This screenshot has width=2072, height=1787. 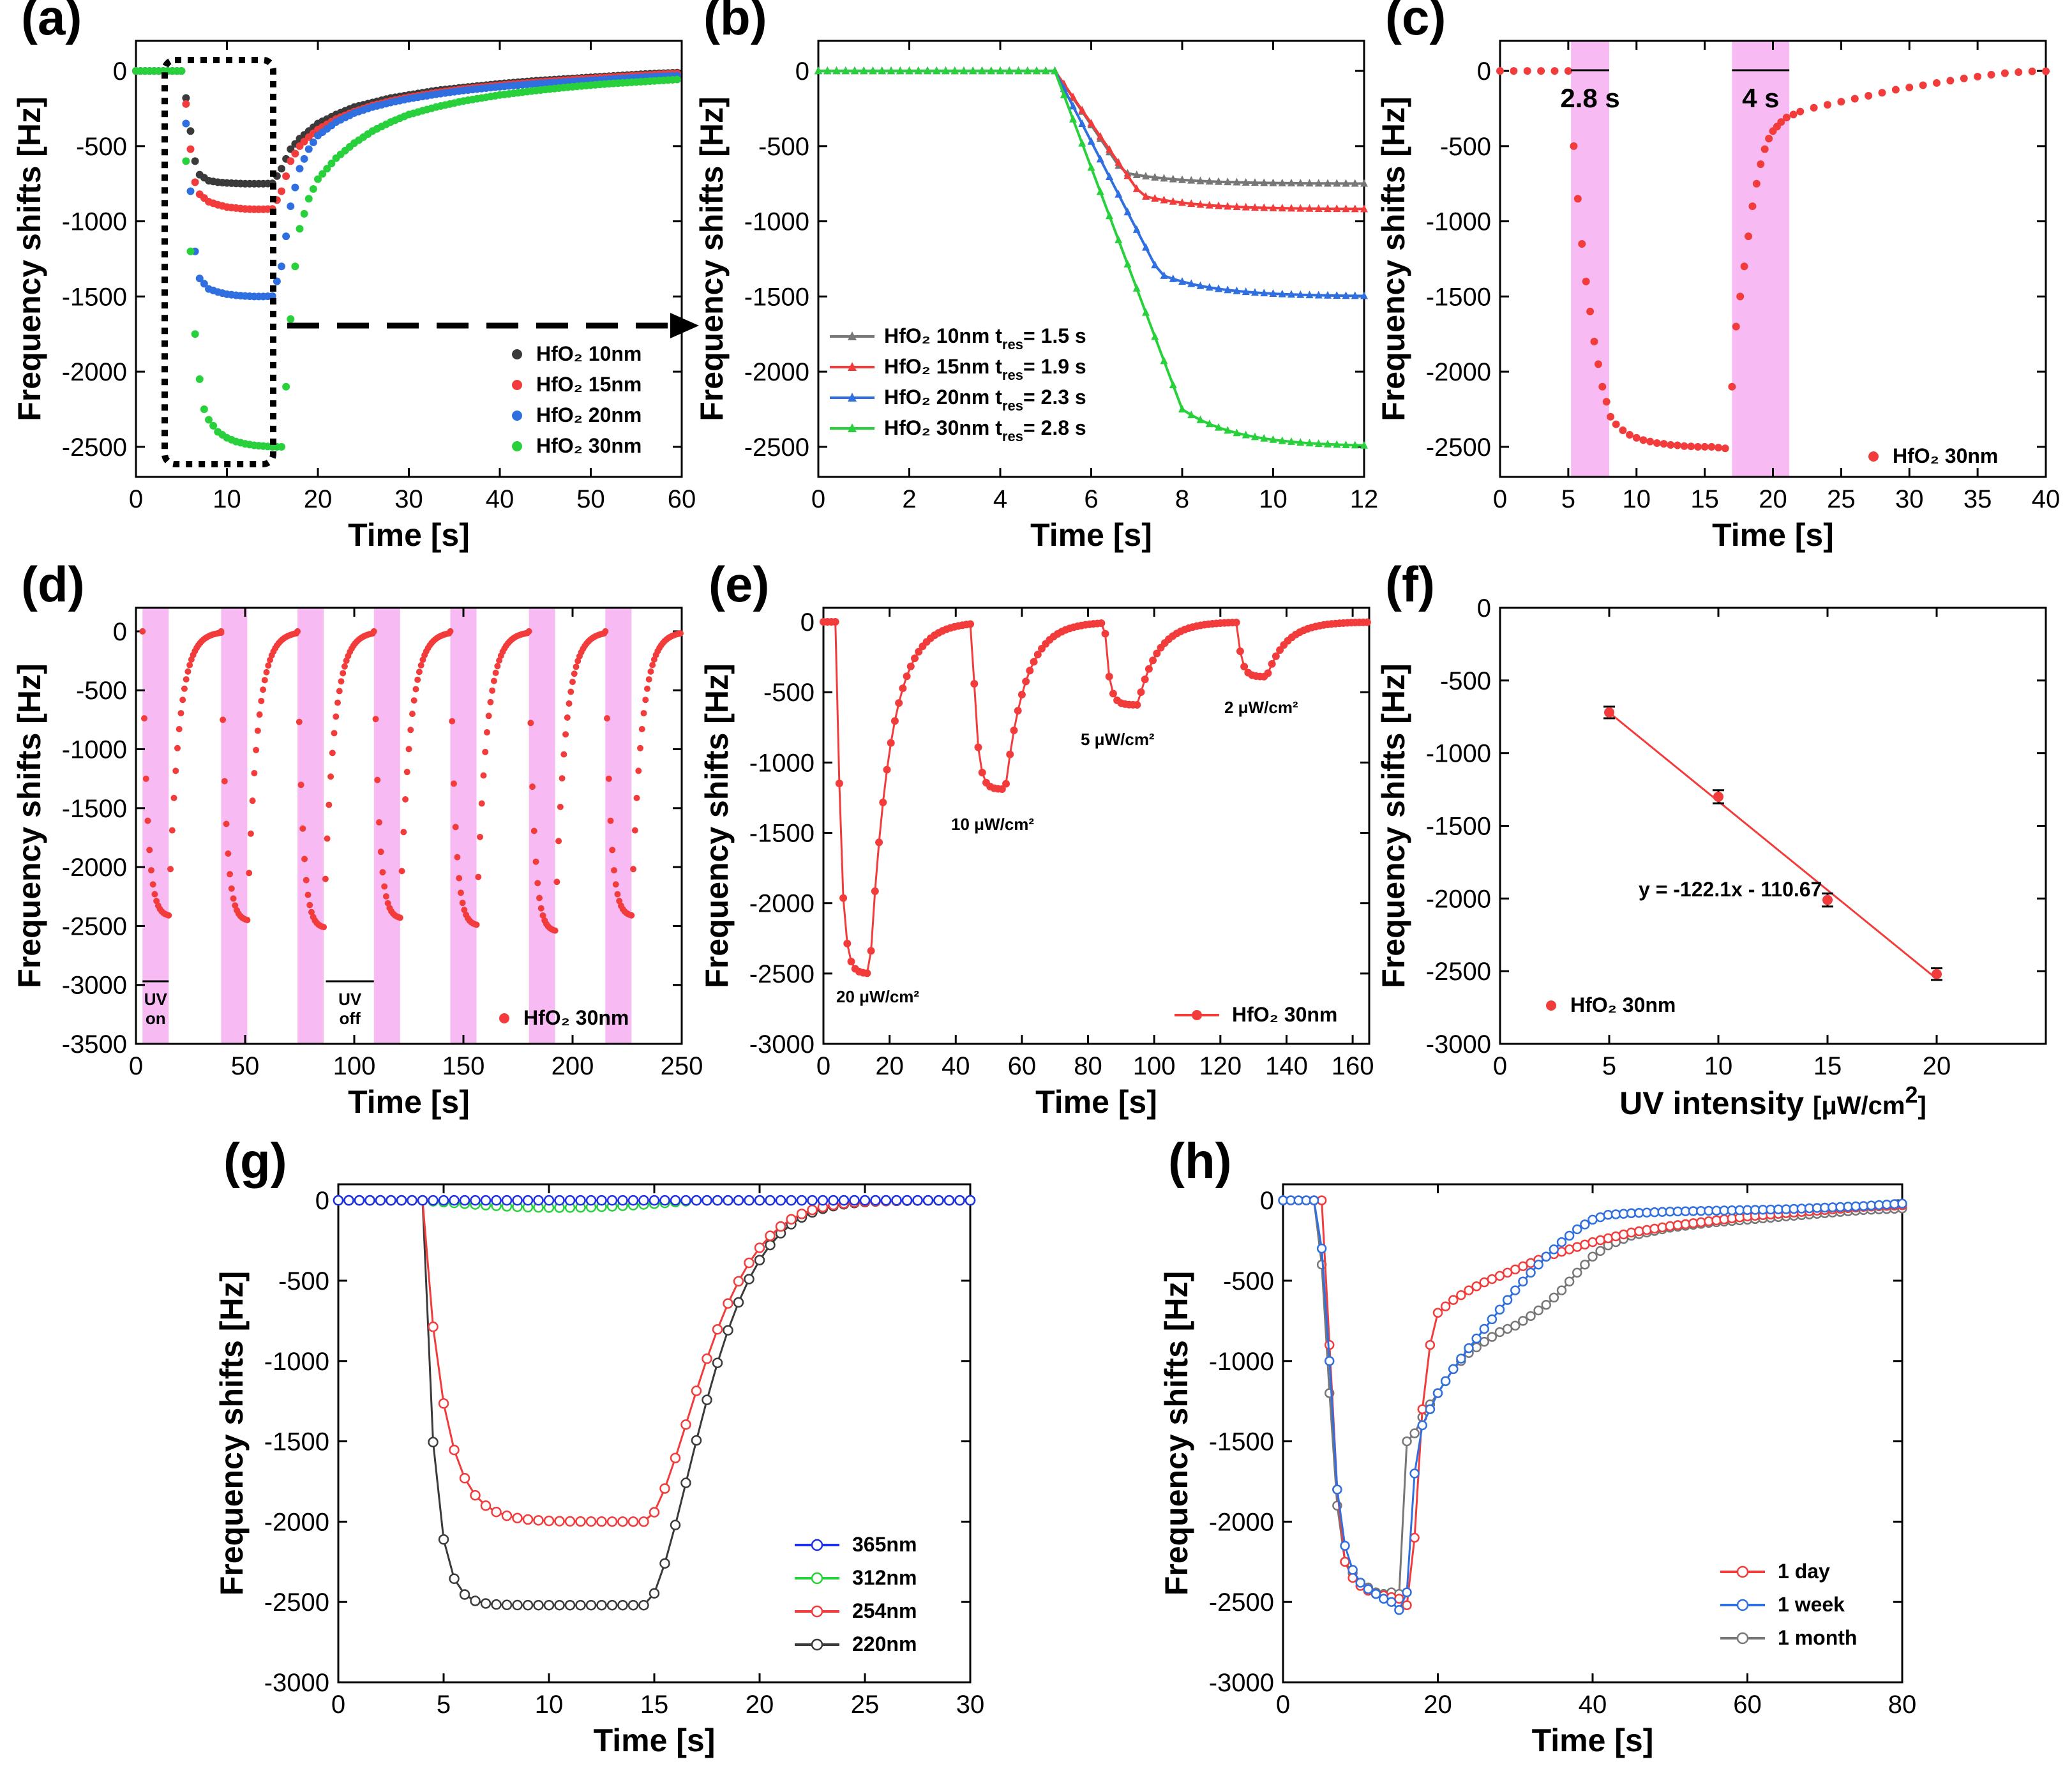 What do you see at coordinates (1704, 499) in the screenshot?
I see `x-tick-label: 15` at bounding box center [1704, 499].